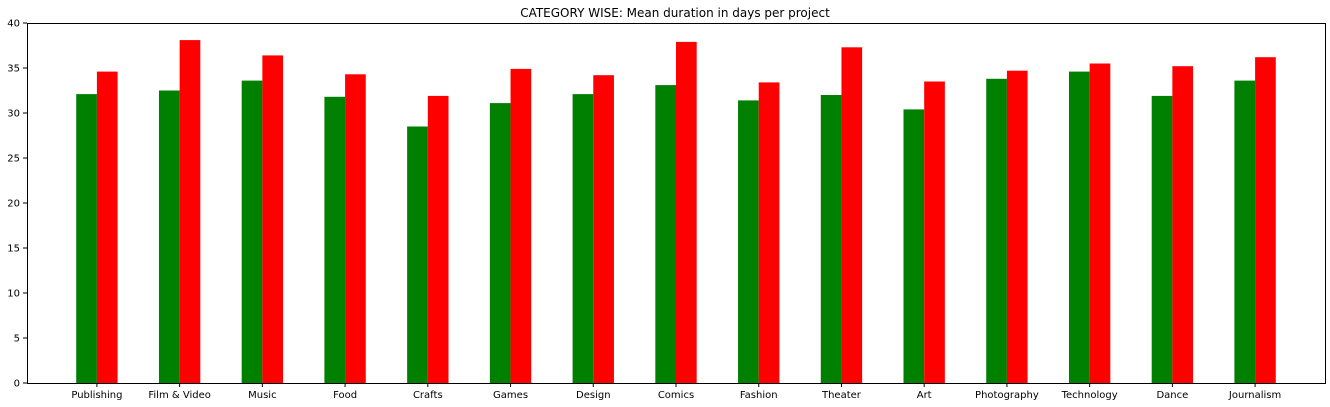  What do you see at coordinates (13, 69) in the screenshot?
I see `y-tick-label: 35` at bounding box center [13, 69].